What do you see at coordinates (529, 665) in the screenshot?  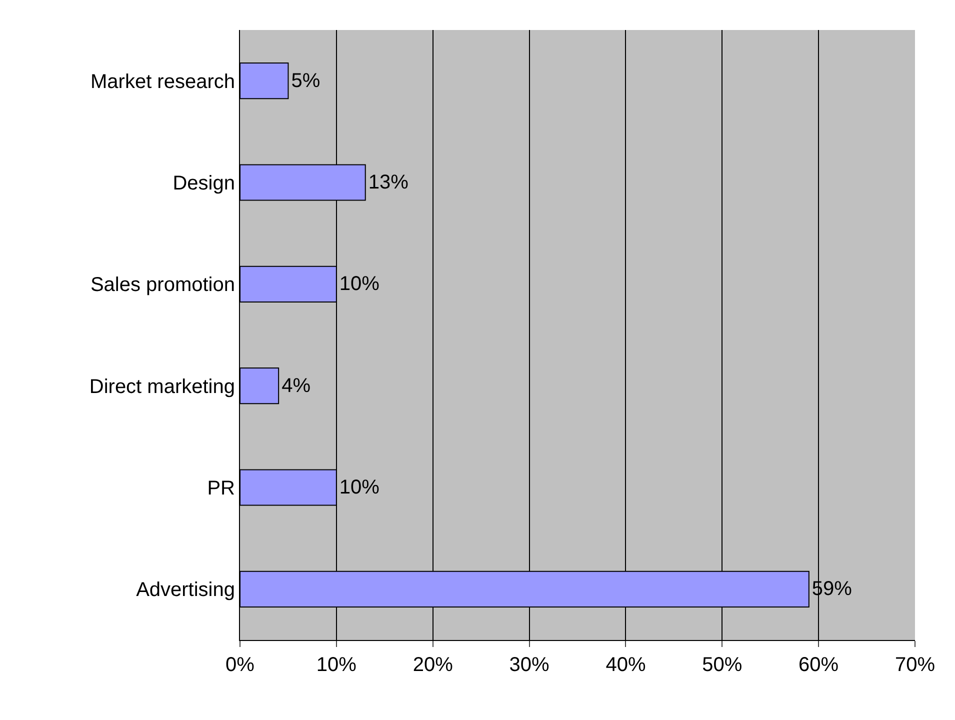 I see `x-tick-label: 30%` at bounding box center [529, 665].